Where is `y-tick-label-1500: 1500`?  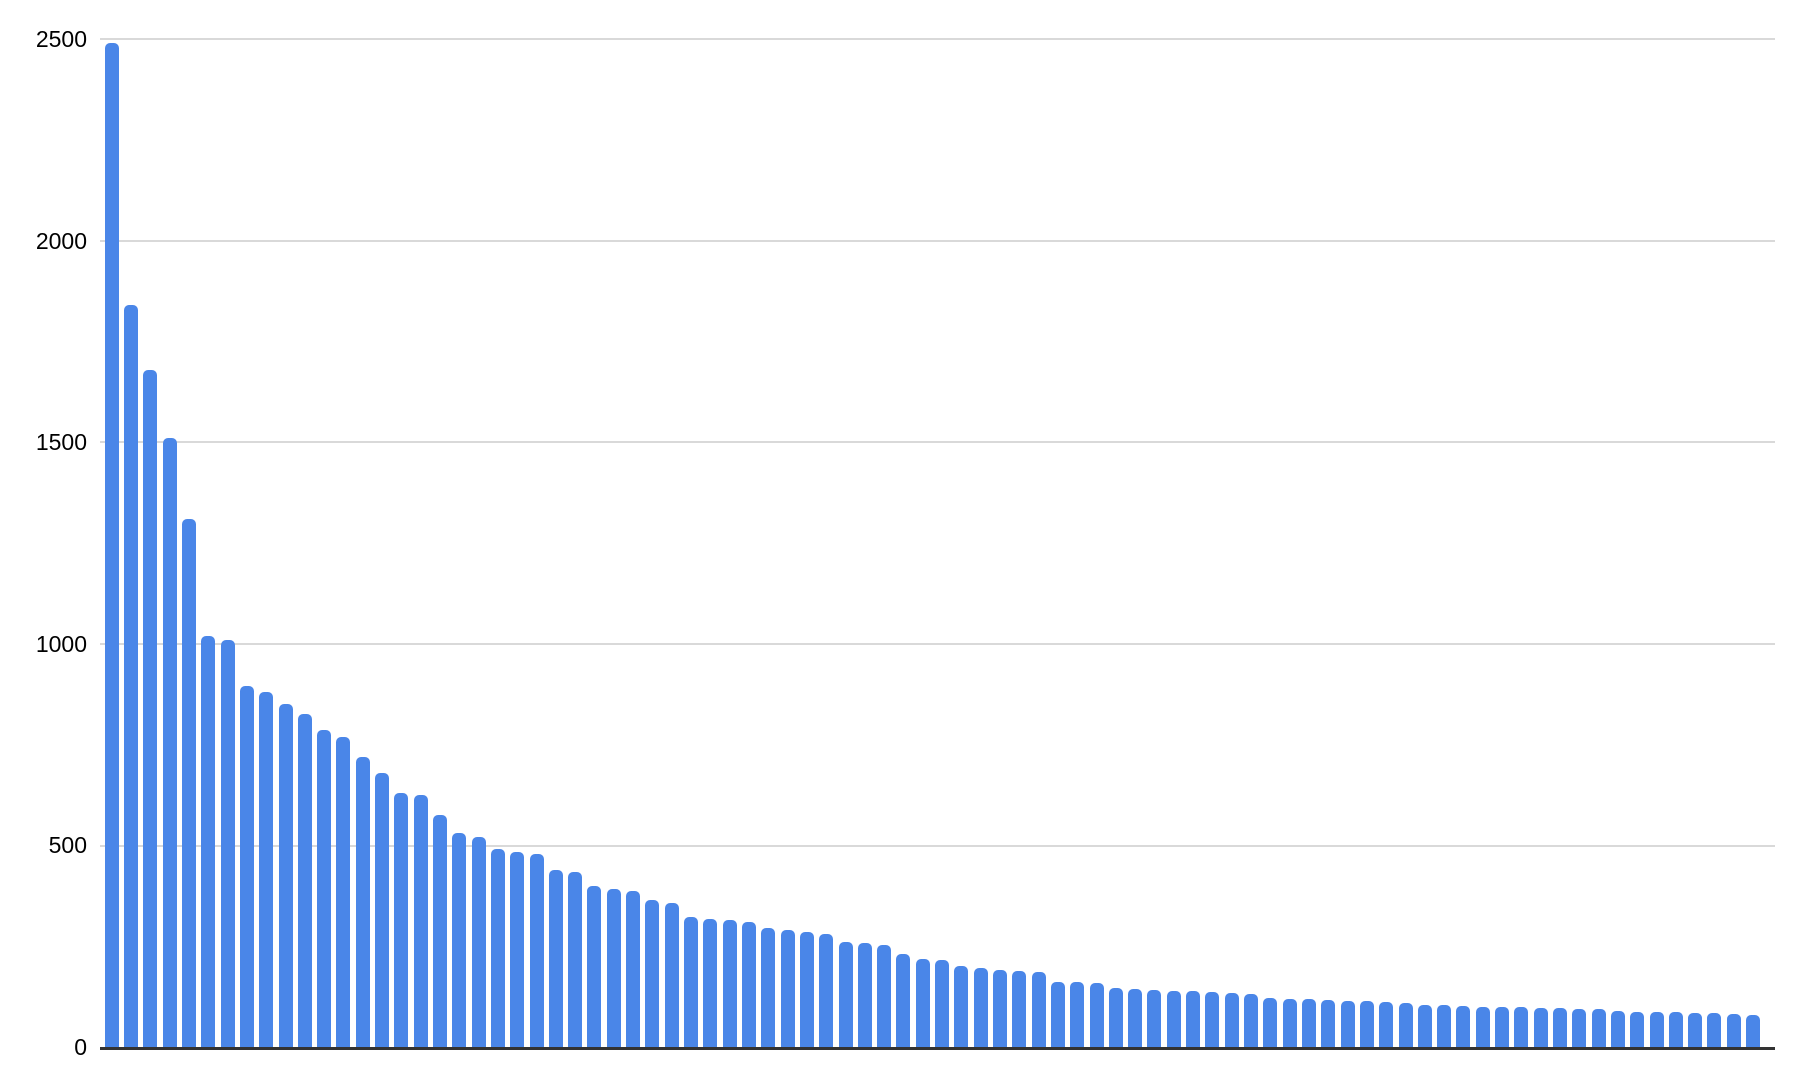 y-tick-label-1500: 1500 is located at coordinates (61, 442).